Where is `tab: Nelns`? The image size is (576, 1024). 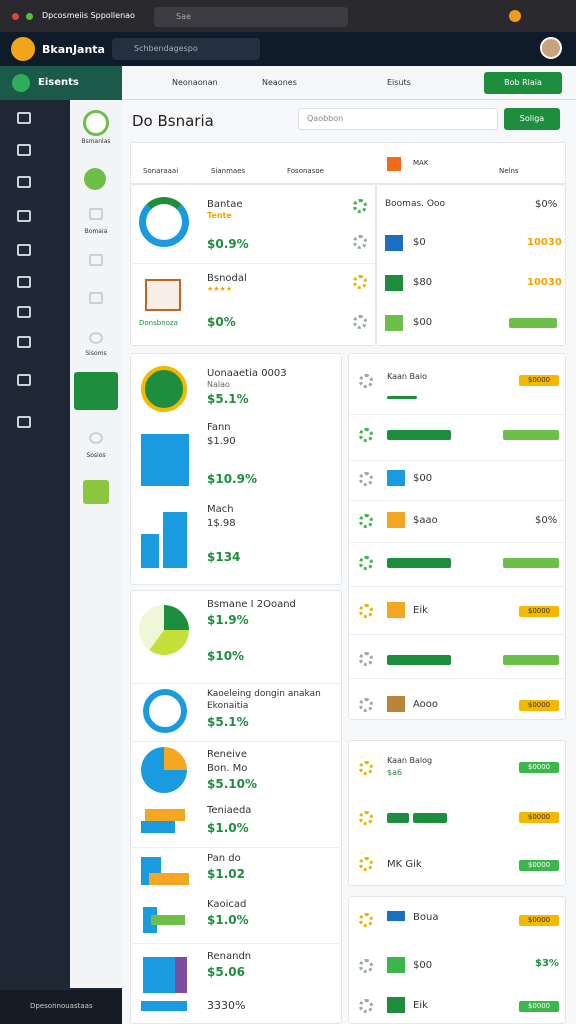
tab: Nelns is located at coordinates (509, 171).